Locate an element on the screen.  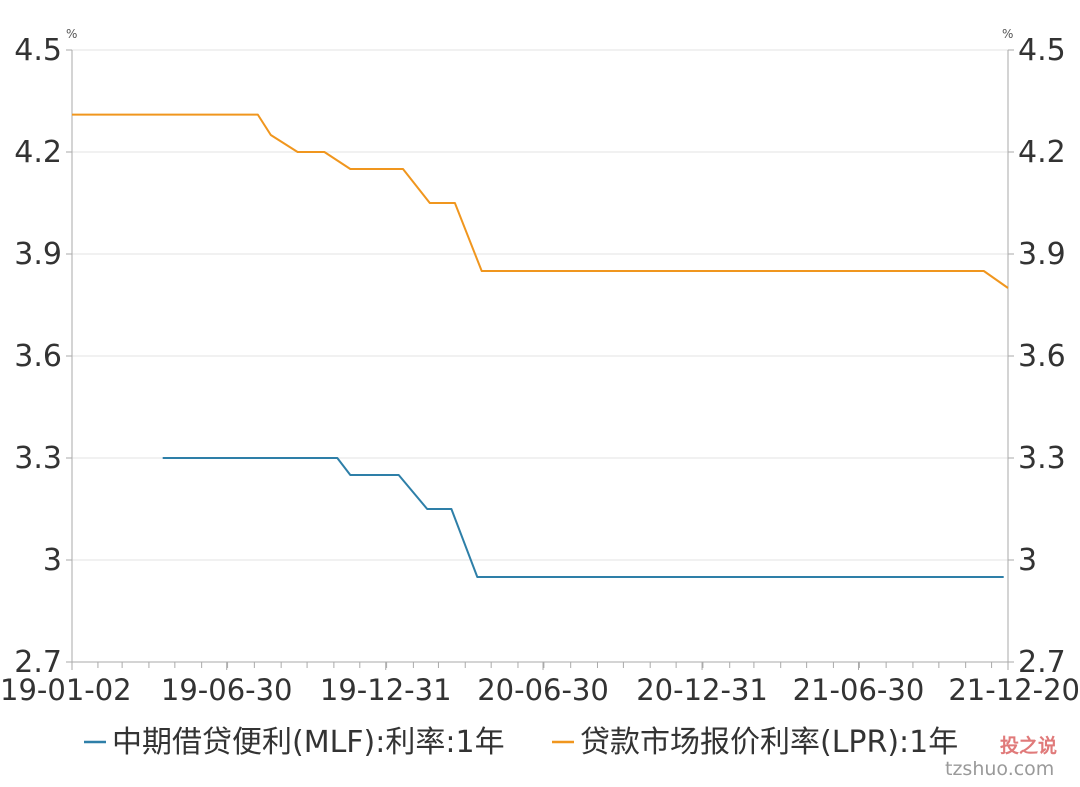
y-tick-label-left: 3.3 is located at coordinates (38, 458).